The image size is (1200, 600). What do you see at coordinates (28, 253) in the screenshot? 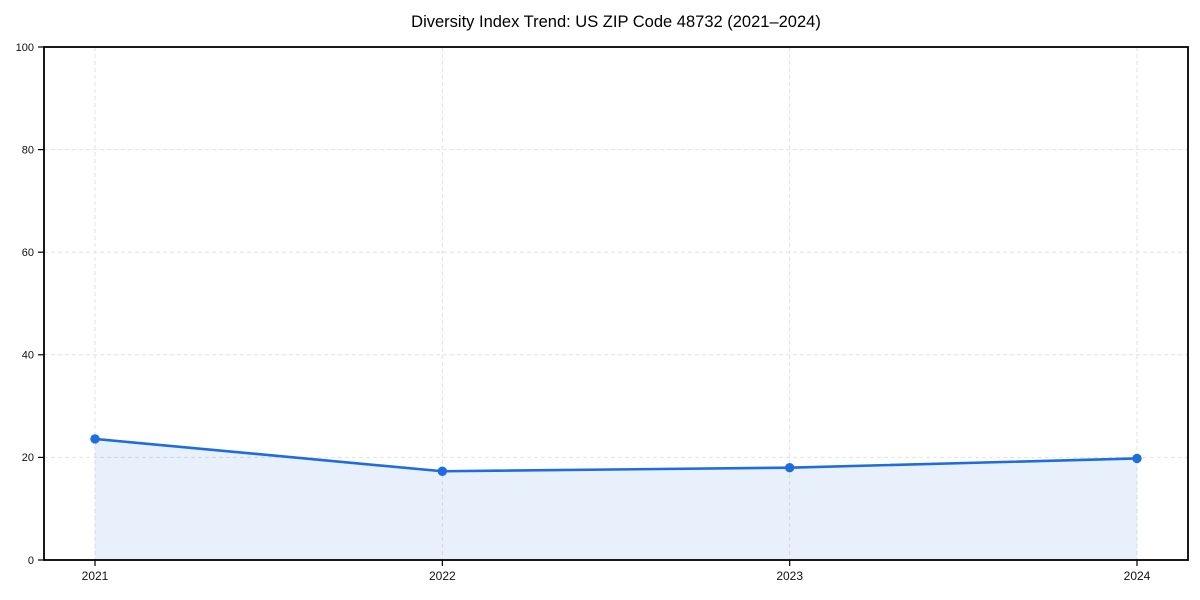
I see `y-tick-label: 60` at bounding box center [28, 253].